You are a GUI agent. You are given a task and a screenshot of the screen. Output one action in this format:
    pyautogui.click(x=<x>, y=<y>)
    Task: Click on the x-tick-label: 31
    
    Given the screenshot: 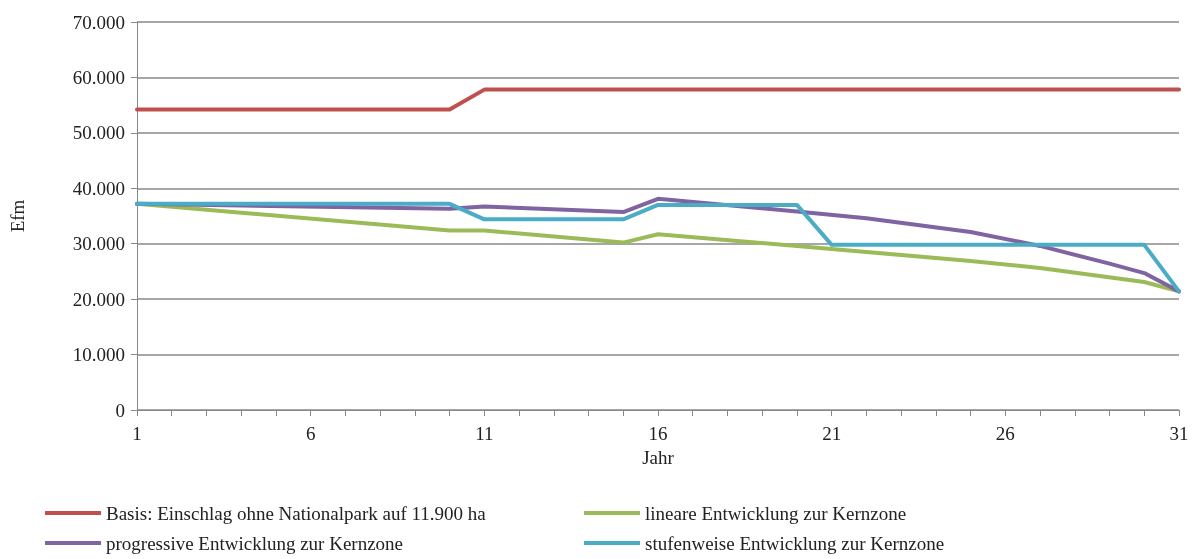 What is the action you would take?
    pyautogui.click(x=1179, y=433)
    